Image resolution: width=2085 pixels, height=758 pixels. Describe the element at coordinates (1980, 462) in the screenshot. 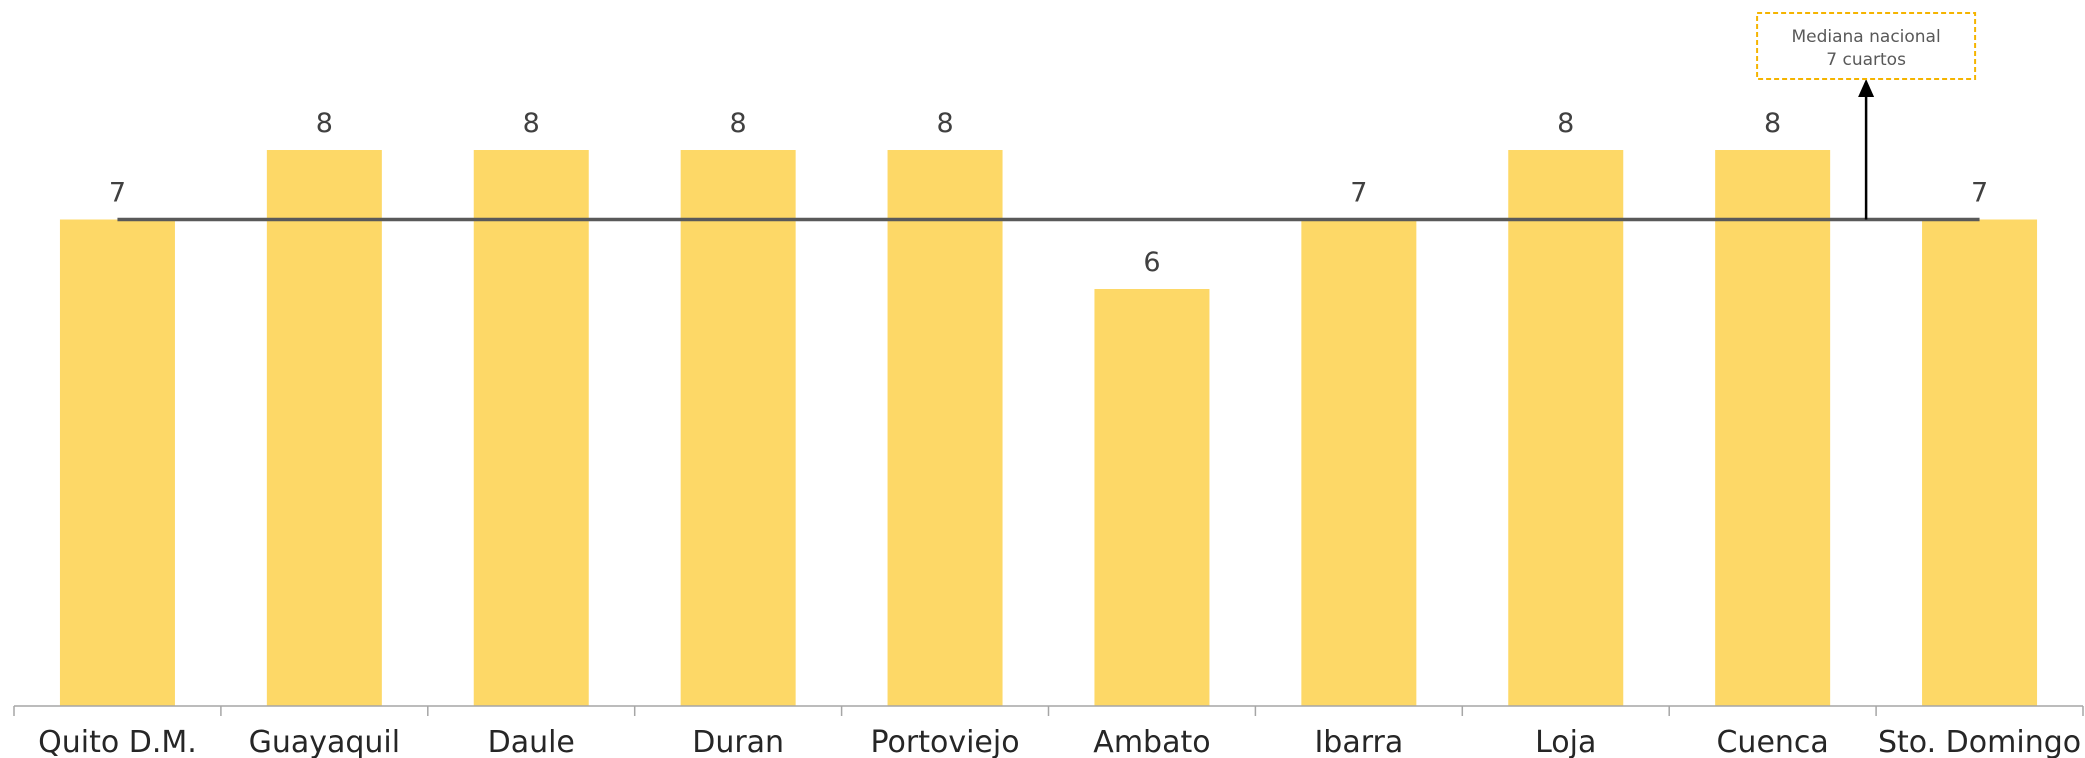

I see `bar-sto-domingo` at that location.